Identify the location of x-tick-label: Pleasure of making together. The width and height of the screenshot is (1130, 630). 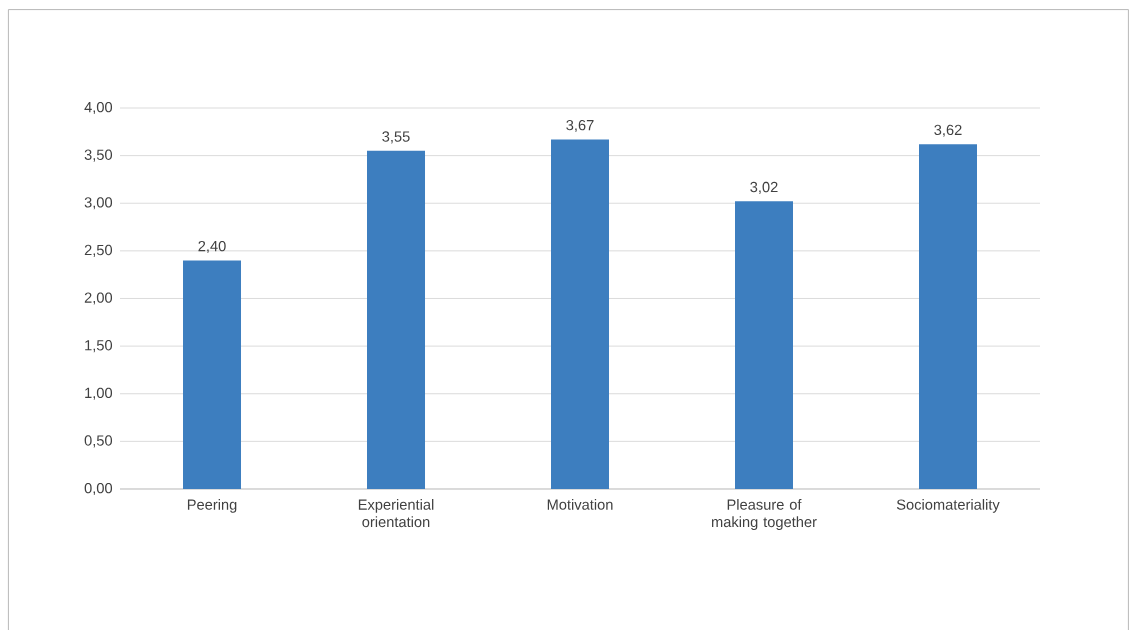
(764, 515).